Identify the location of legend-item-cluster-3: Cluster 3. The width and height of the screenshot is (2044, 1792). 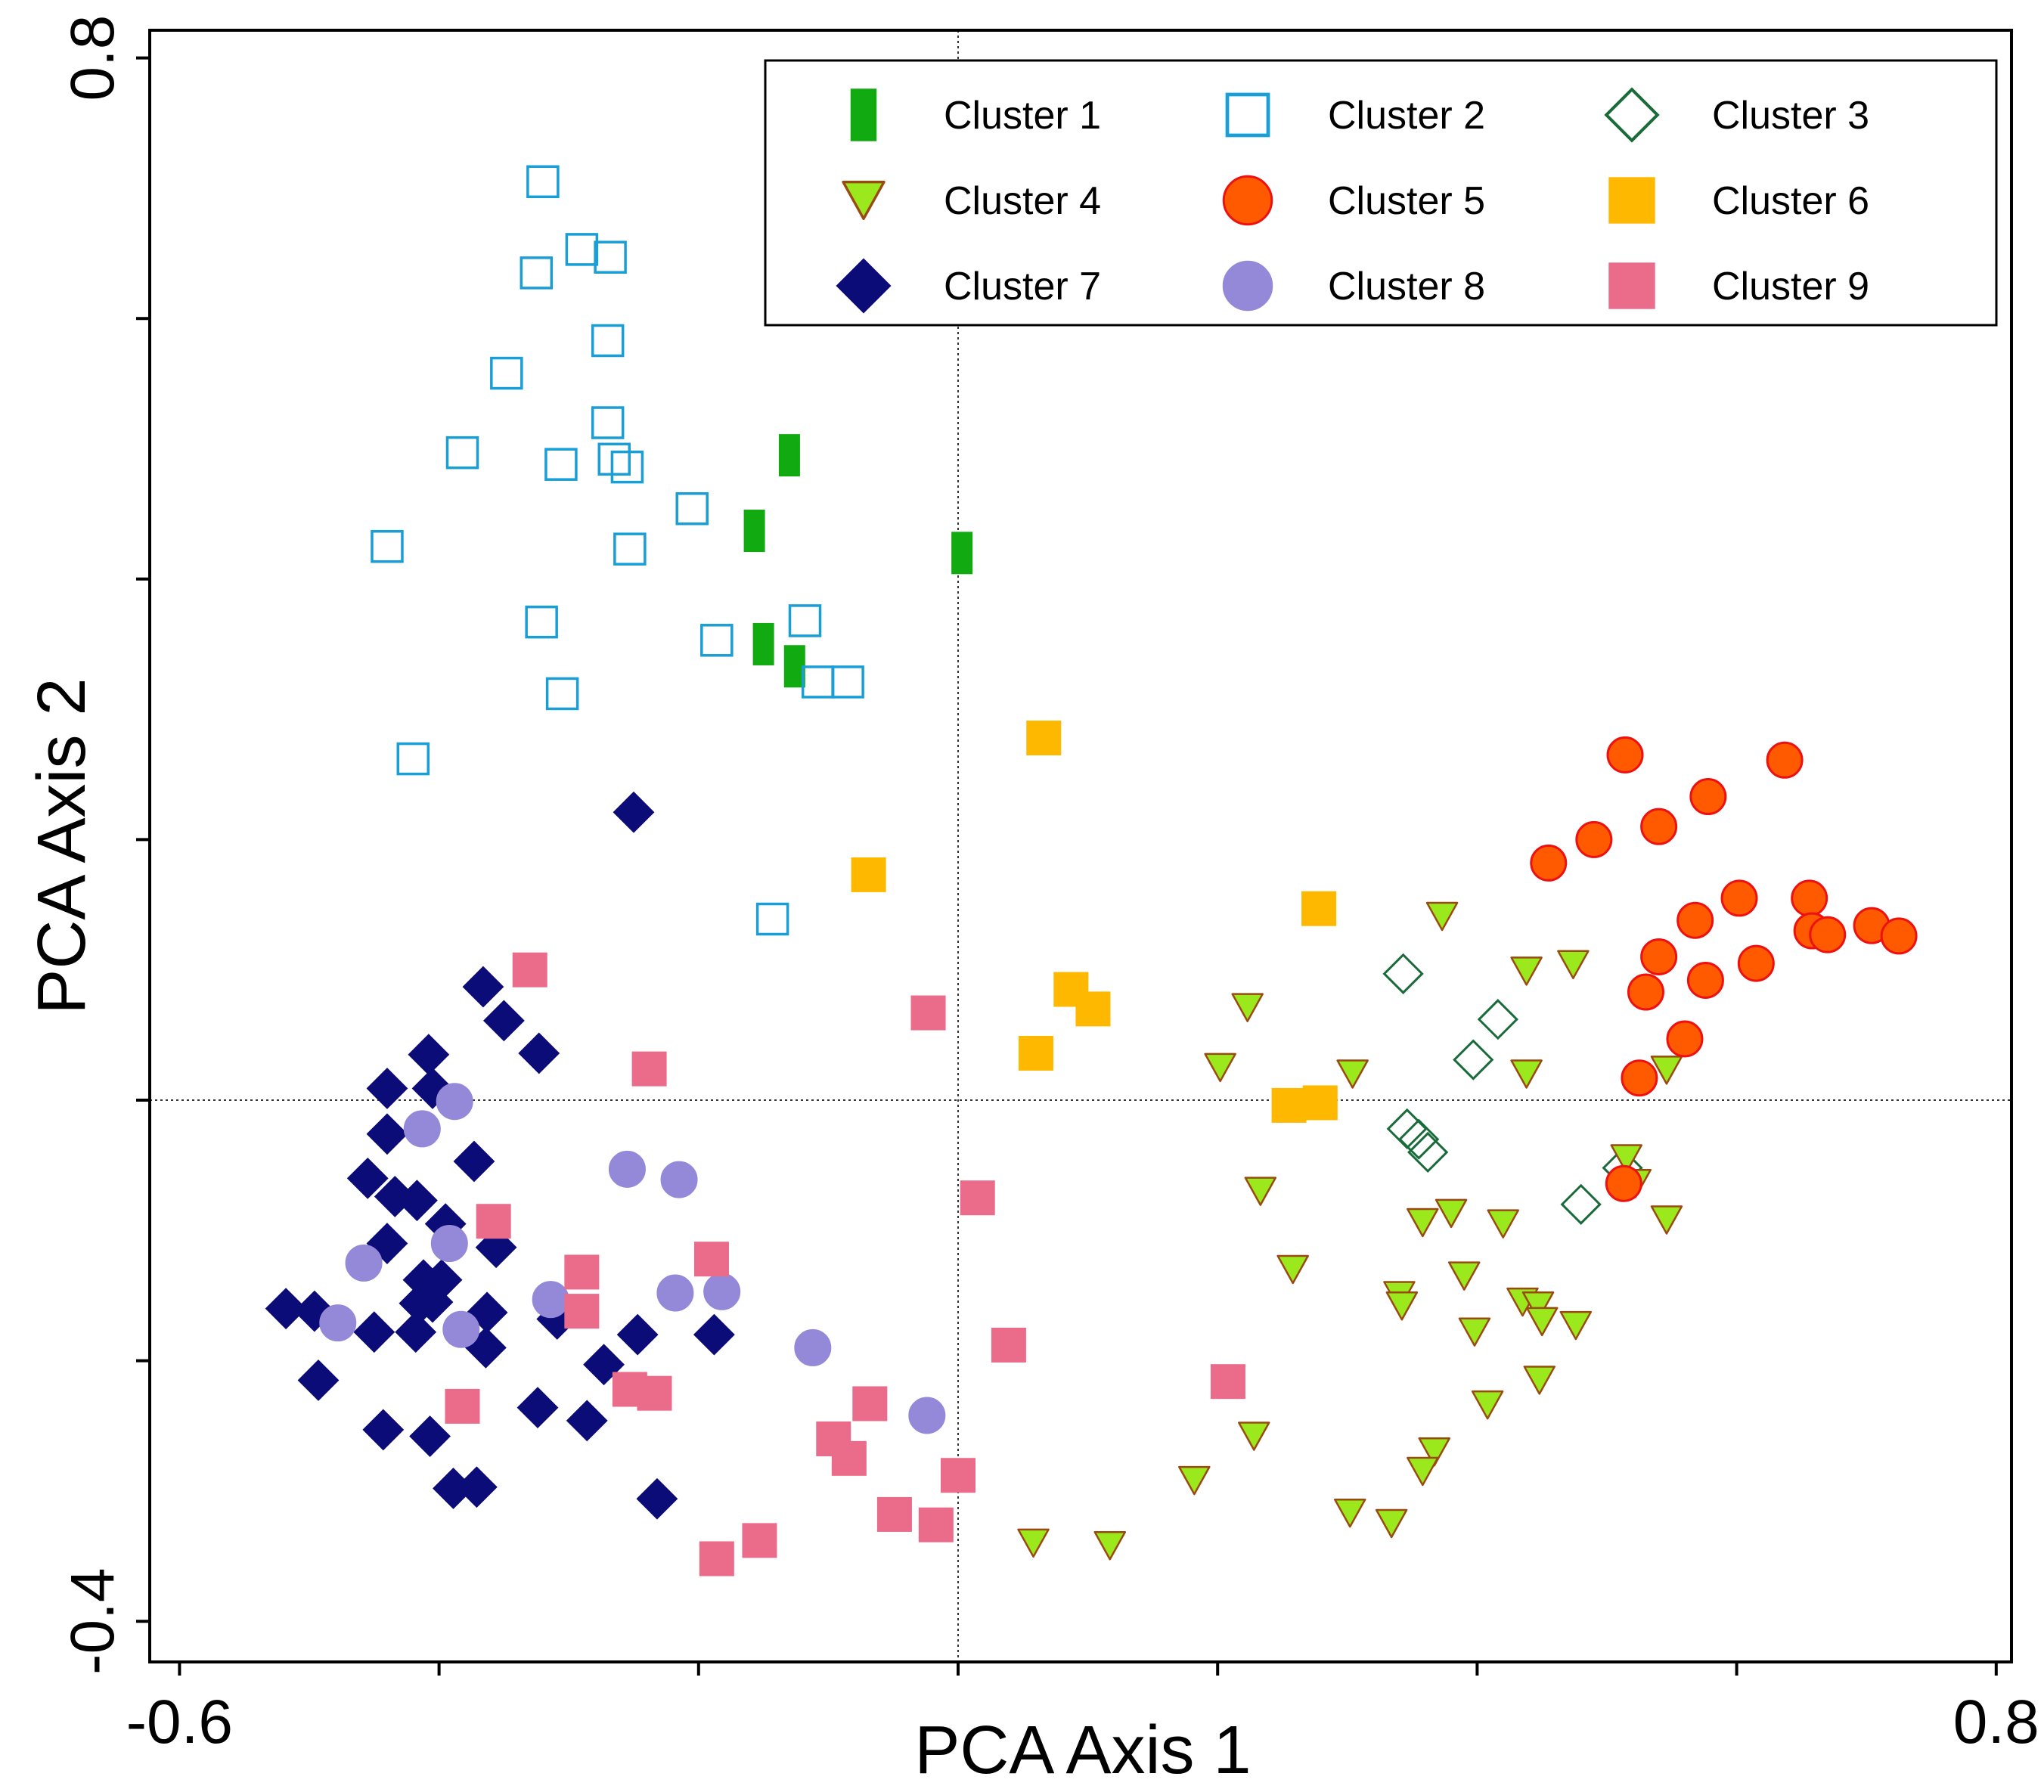
(1736, 115).